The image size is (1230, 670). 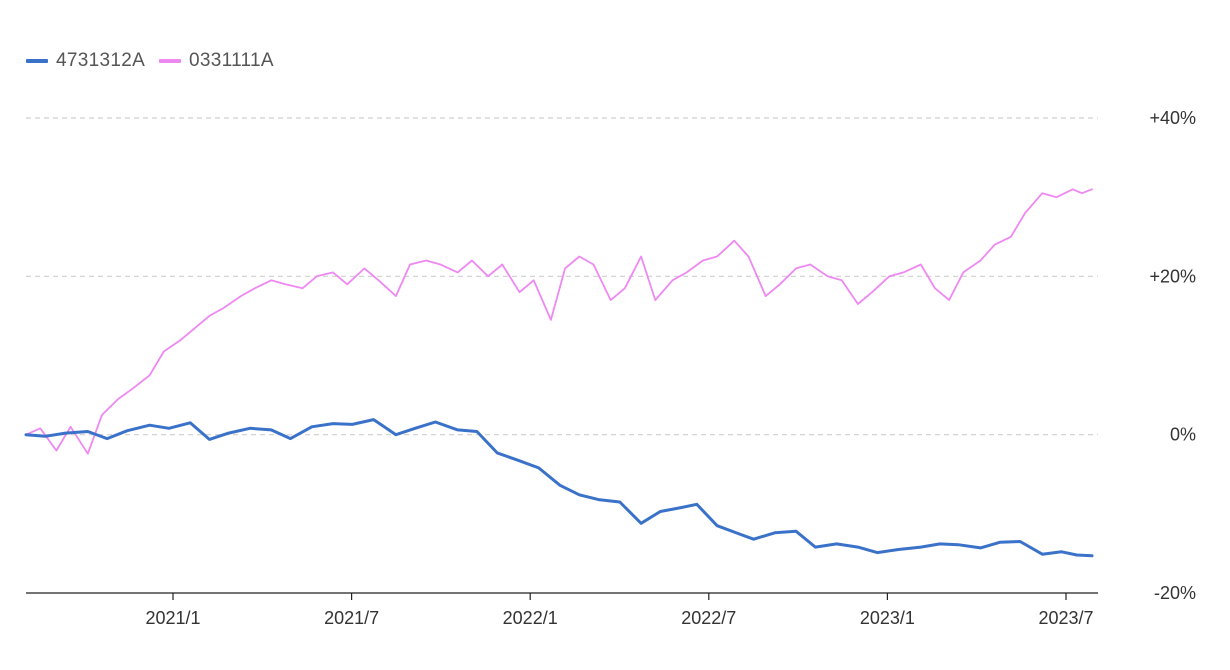 I want to click on legend-item-4731312A: 4731312A, so click(x=85, y=61).